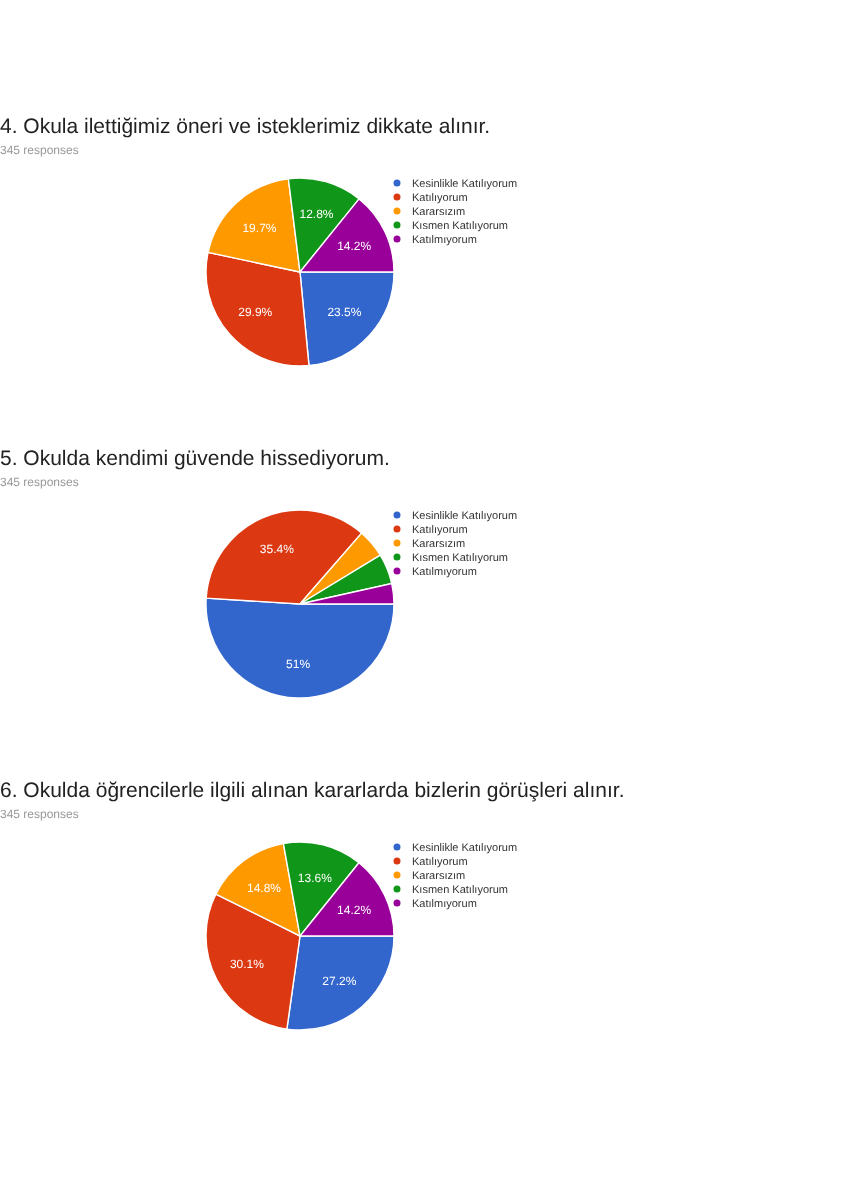  Describe the element at coordinates (312, 791) in the screenshot. I see `chart-title: 6. Okulda öğrencilerle ilgili alınan kararlarda bizlerin görüşleri alınır.` at that location.